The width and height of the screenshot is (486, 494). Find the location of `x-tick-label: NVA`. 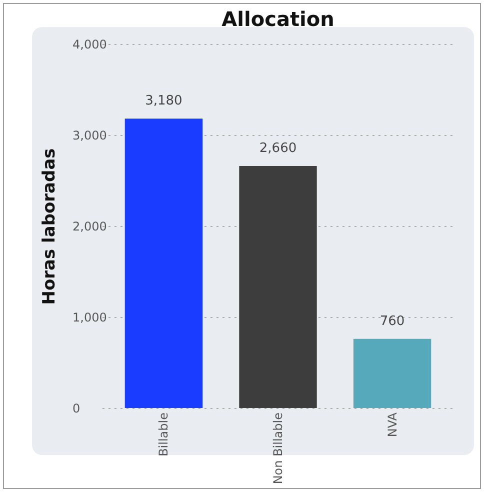

x-tick-label: NVA is located at coordinates (392, 425).